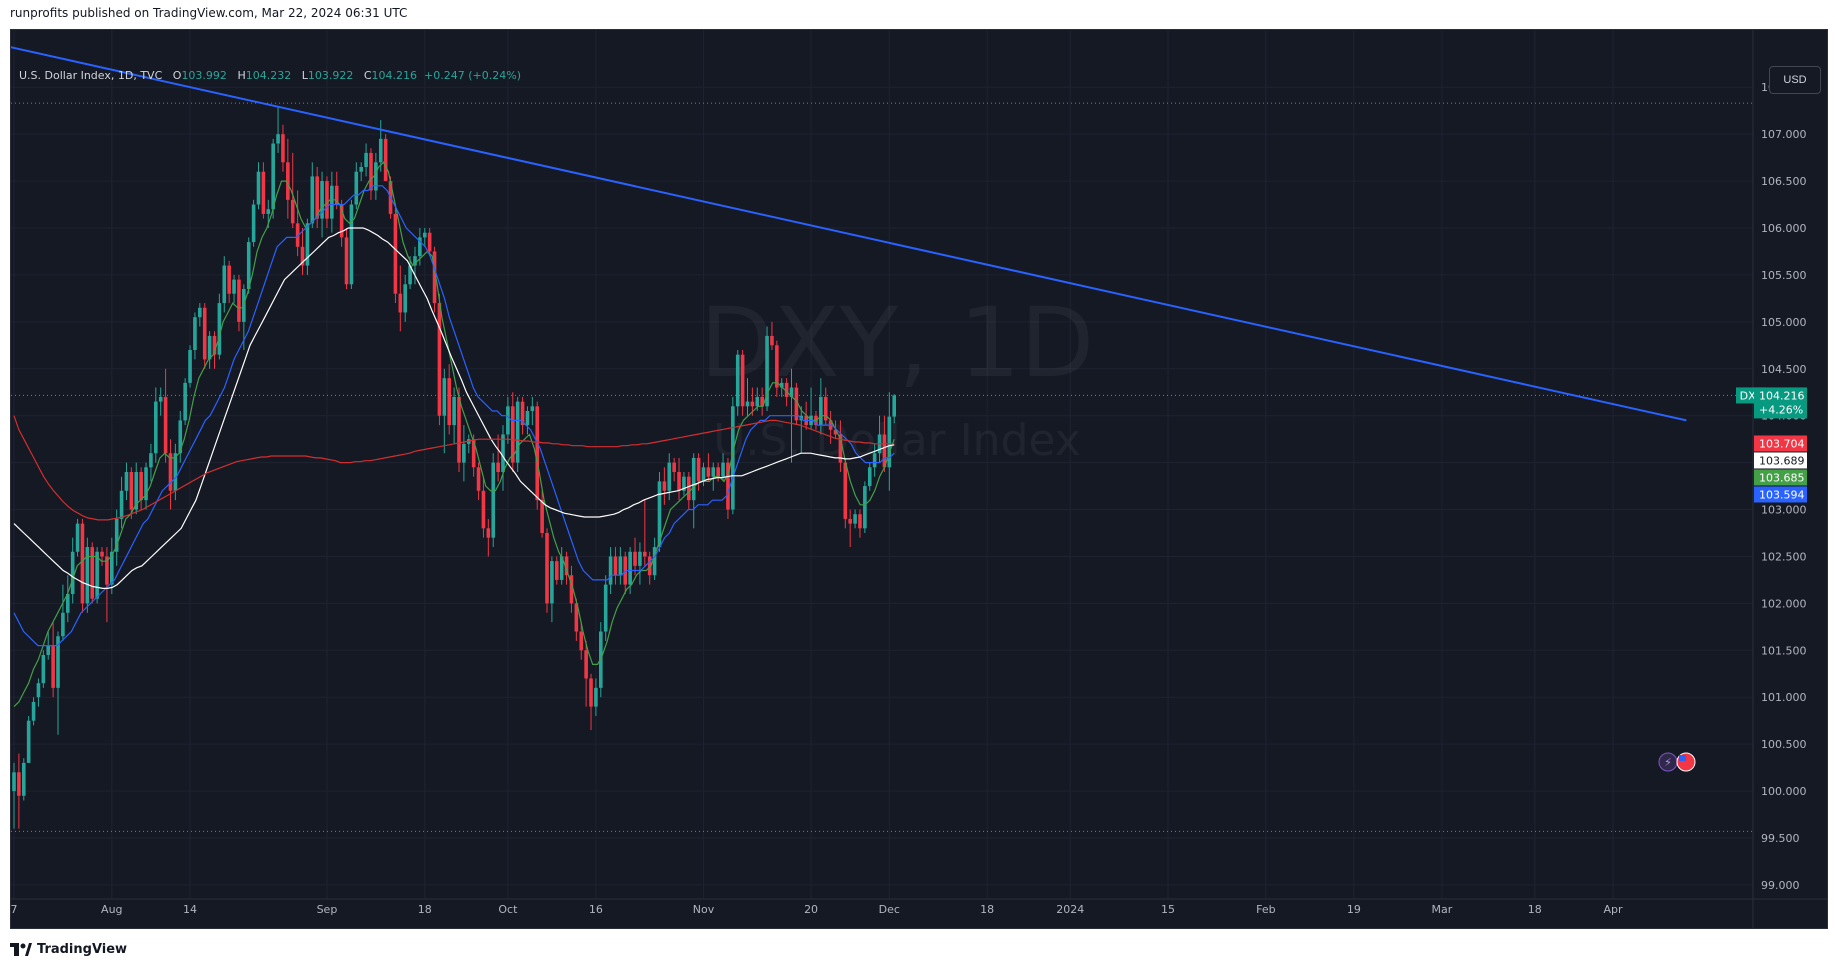  I want to click on price-tag-ma: 103.594, so click(1780, 494).